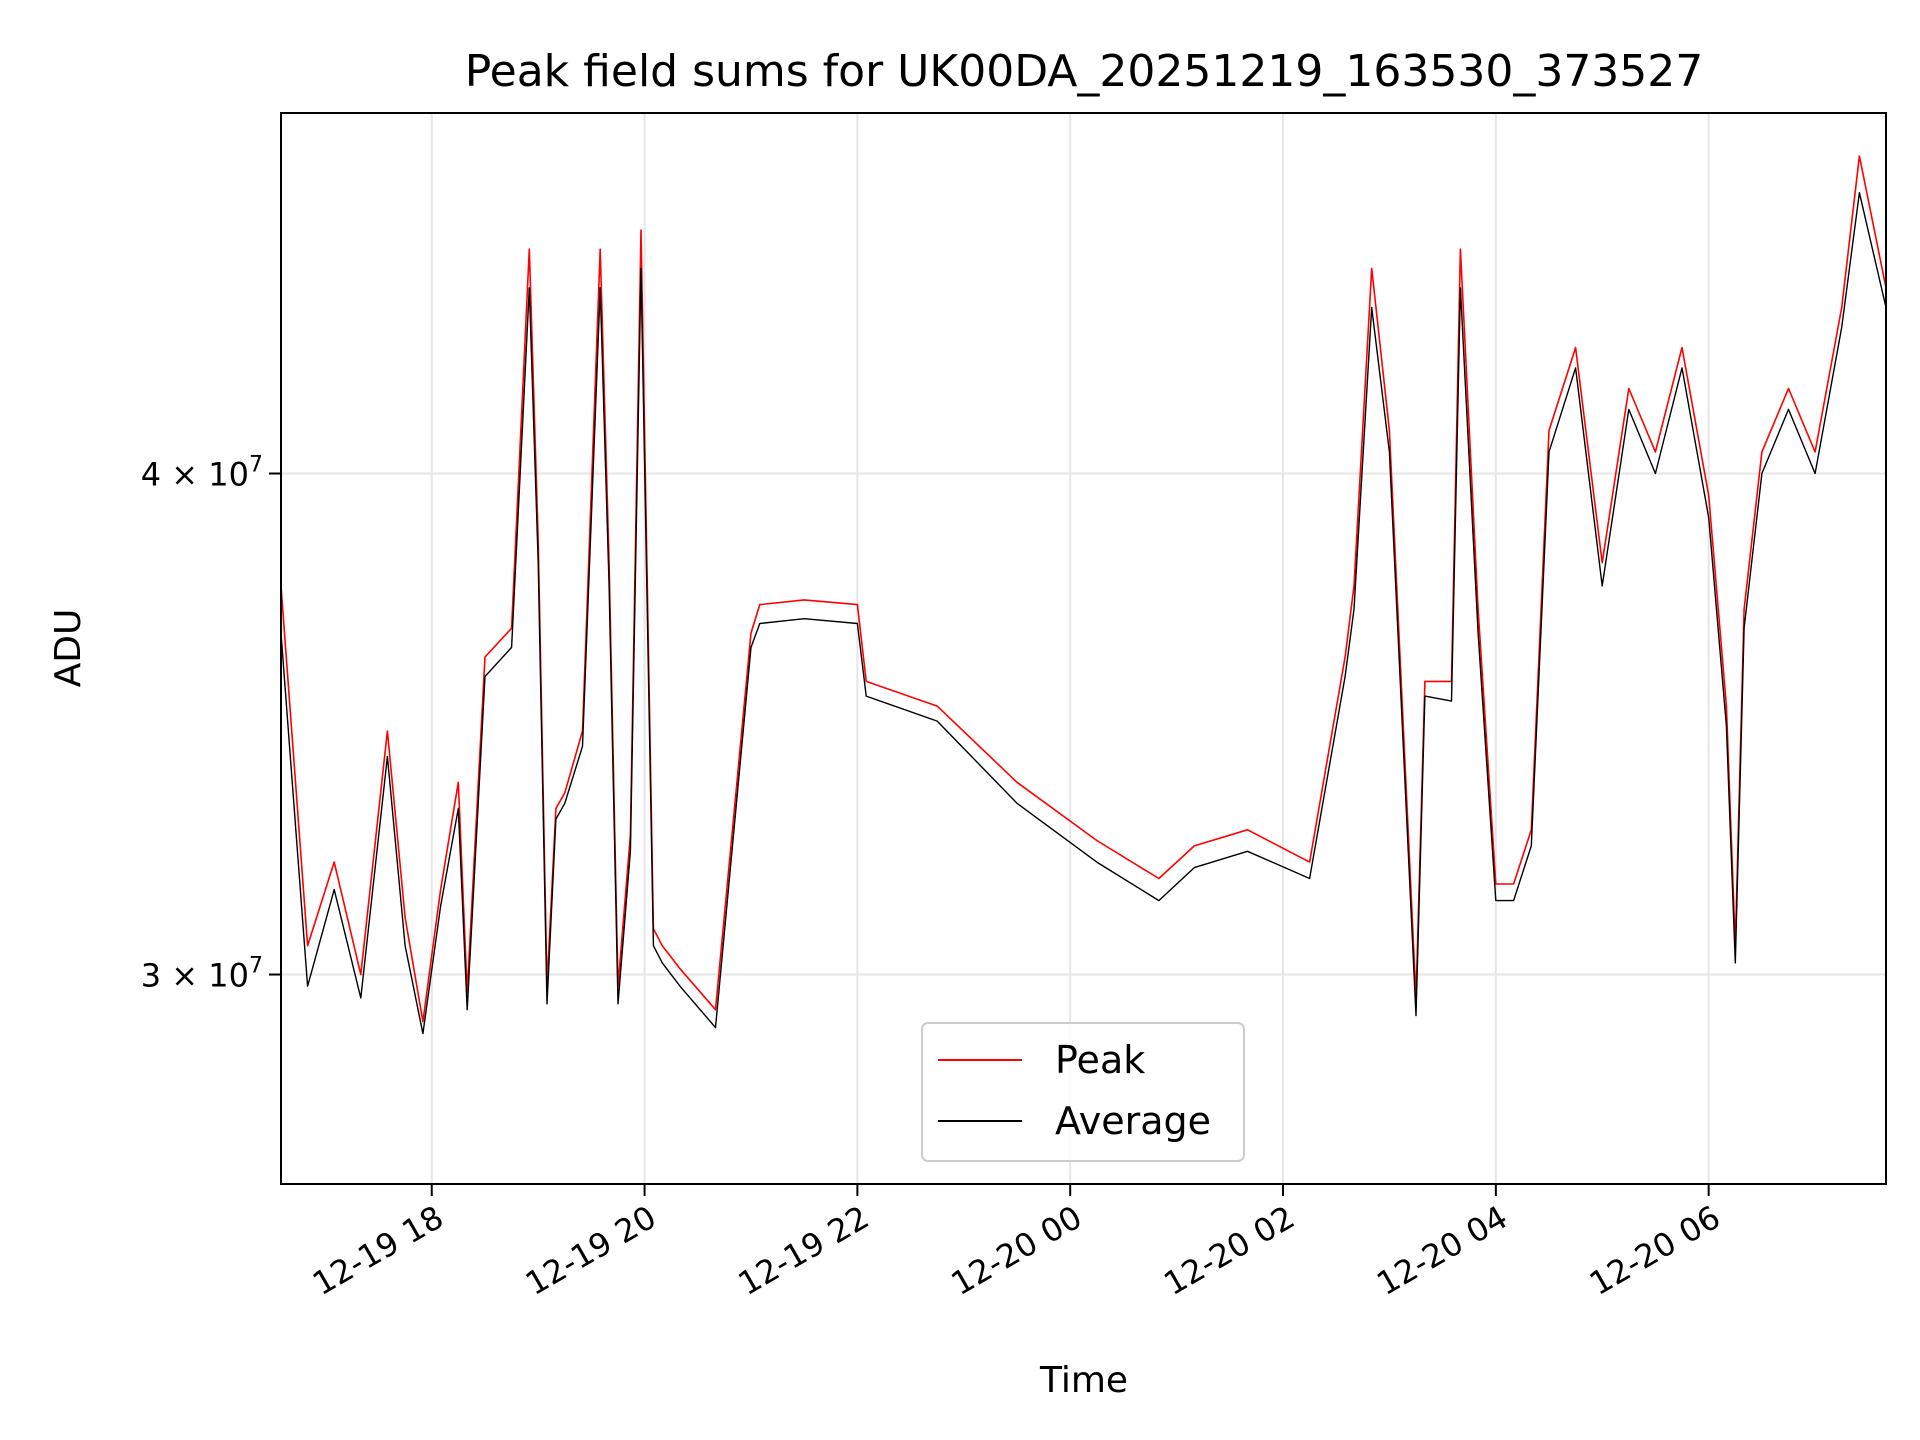 The height and width of the screenshot is (1440, 1920). I want to click on y-tick-label: 4 × 107, so click(202, 473).